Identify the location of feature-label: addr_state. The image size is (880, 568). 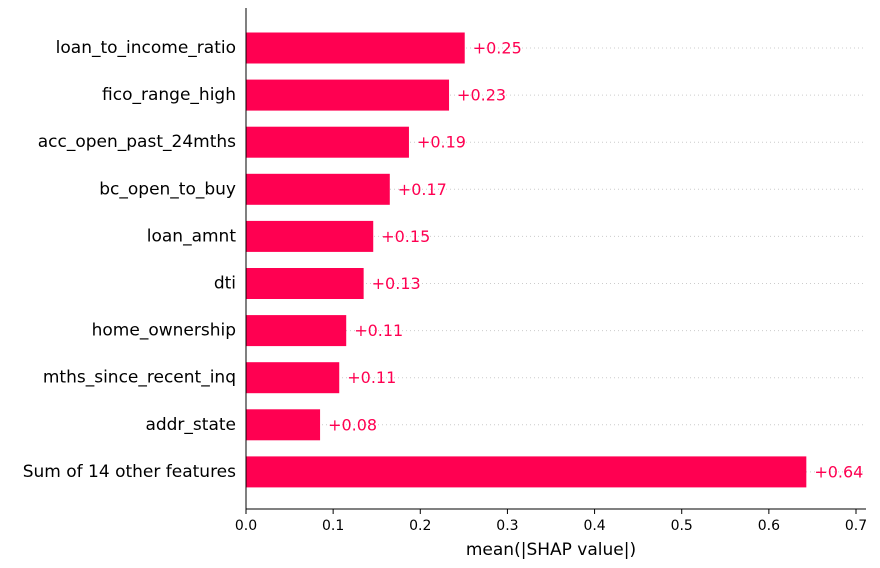
(190, 425).